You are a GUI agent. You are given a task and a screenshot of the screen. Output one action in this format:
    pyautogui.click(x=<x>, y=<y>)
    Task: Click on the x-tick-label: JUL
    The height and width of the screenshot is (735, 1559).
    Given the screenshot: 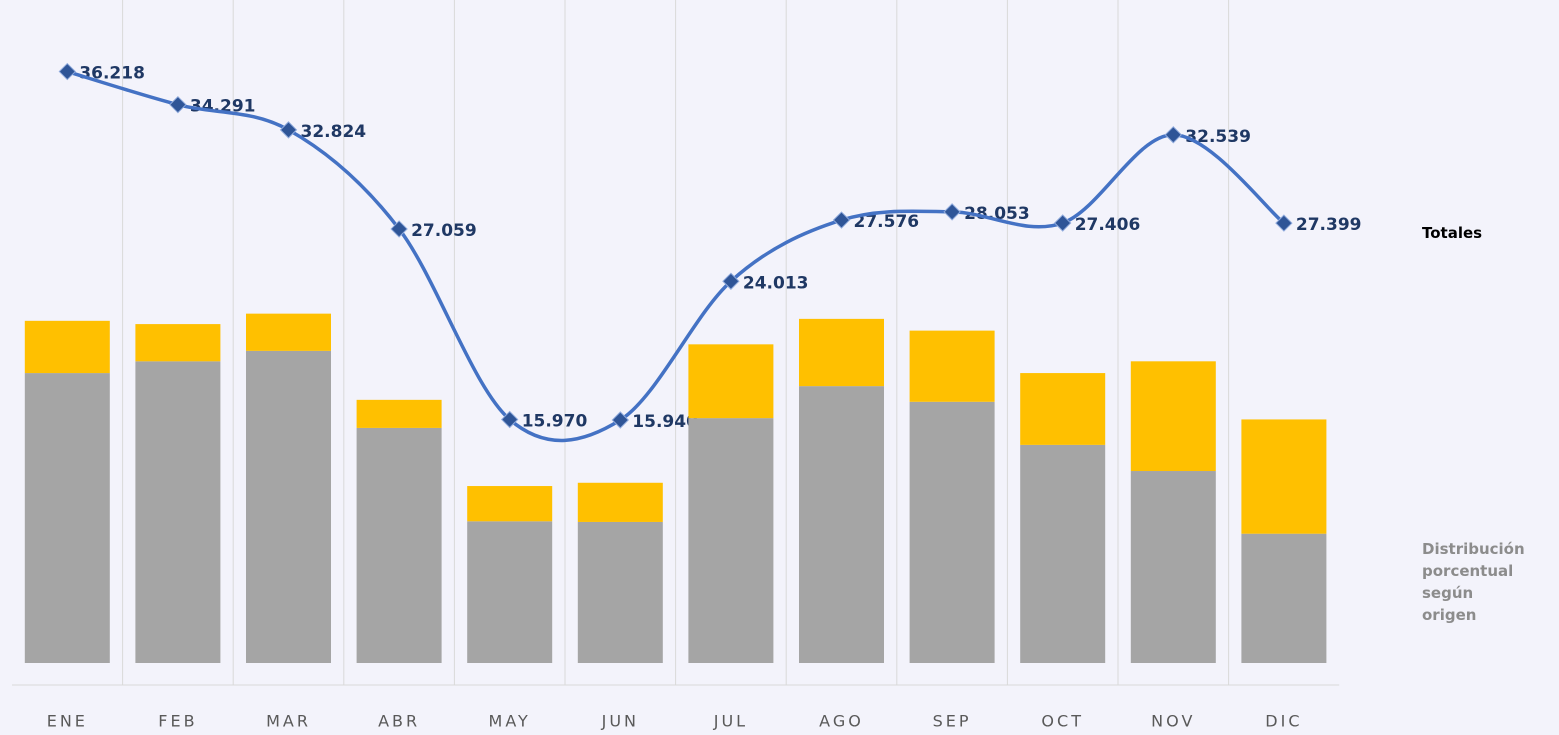 What is the action you would take?
    pyautogui.click(x=730, y=721)
    